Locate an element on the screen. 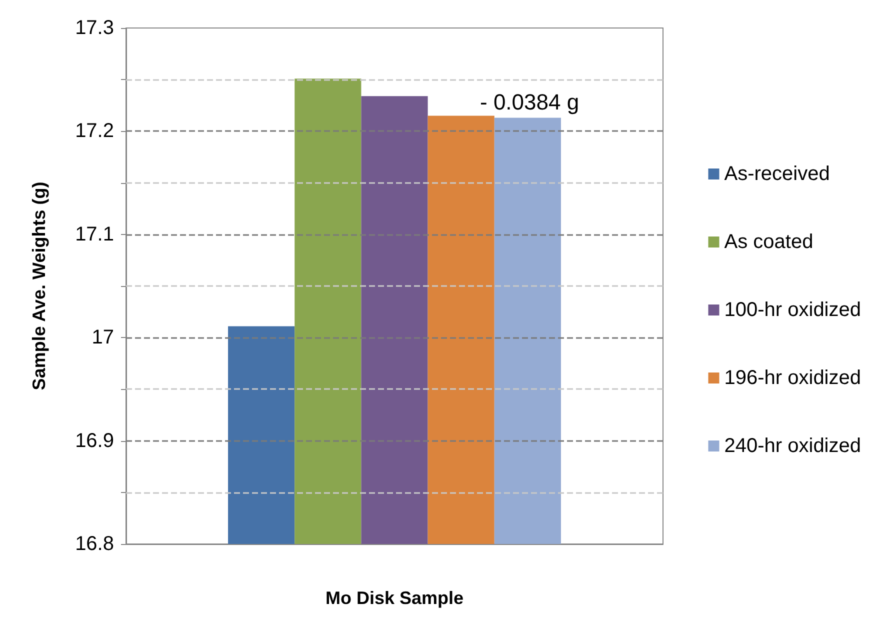  annotation: - 0.0384 g is located at coordinates (530, 102).